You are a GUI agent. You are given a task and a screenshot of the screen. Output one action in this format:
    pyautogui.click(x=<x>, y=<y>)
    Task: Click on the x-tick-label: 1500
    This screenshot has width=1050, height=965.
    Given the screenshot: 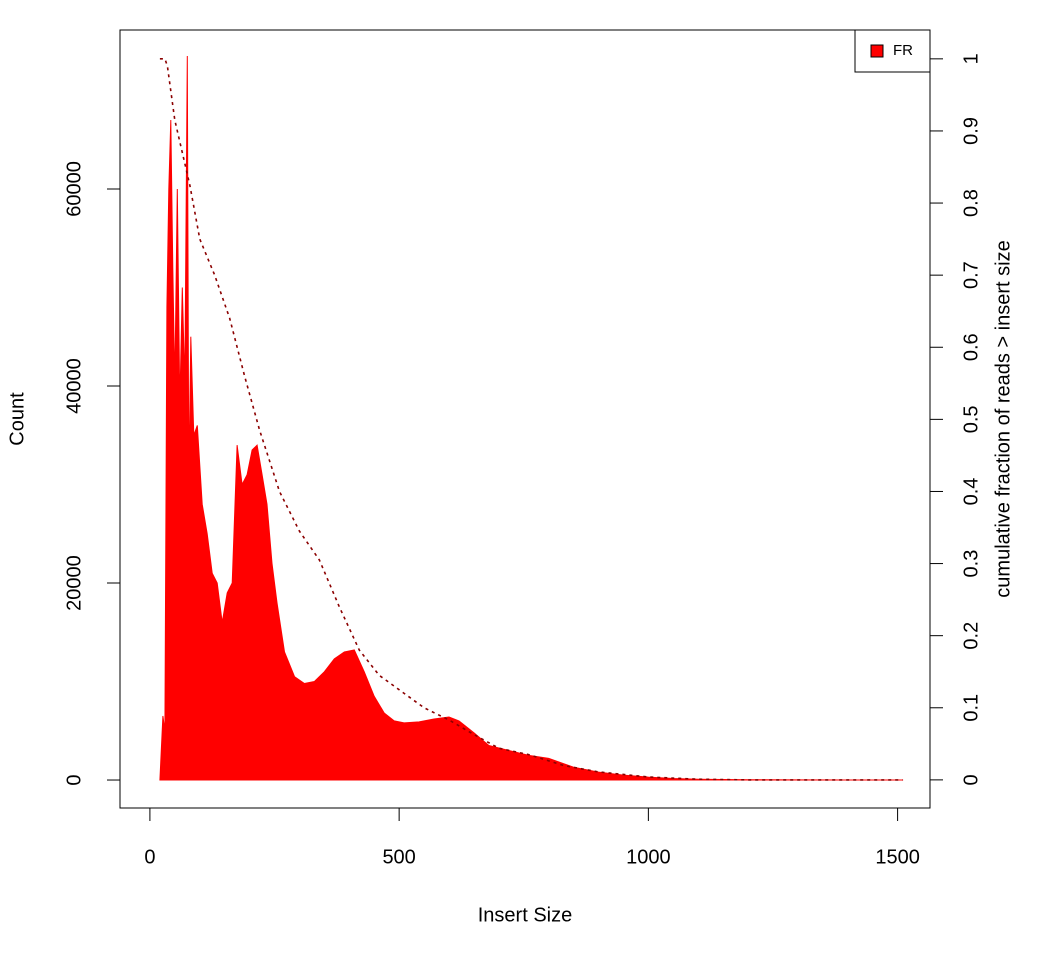 What is the action you would take?
    pyautogui.click(x=897, y=857)
    